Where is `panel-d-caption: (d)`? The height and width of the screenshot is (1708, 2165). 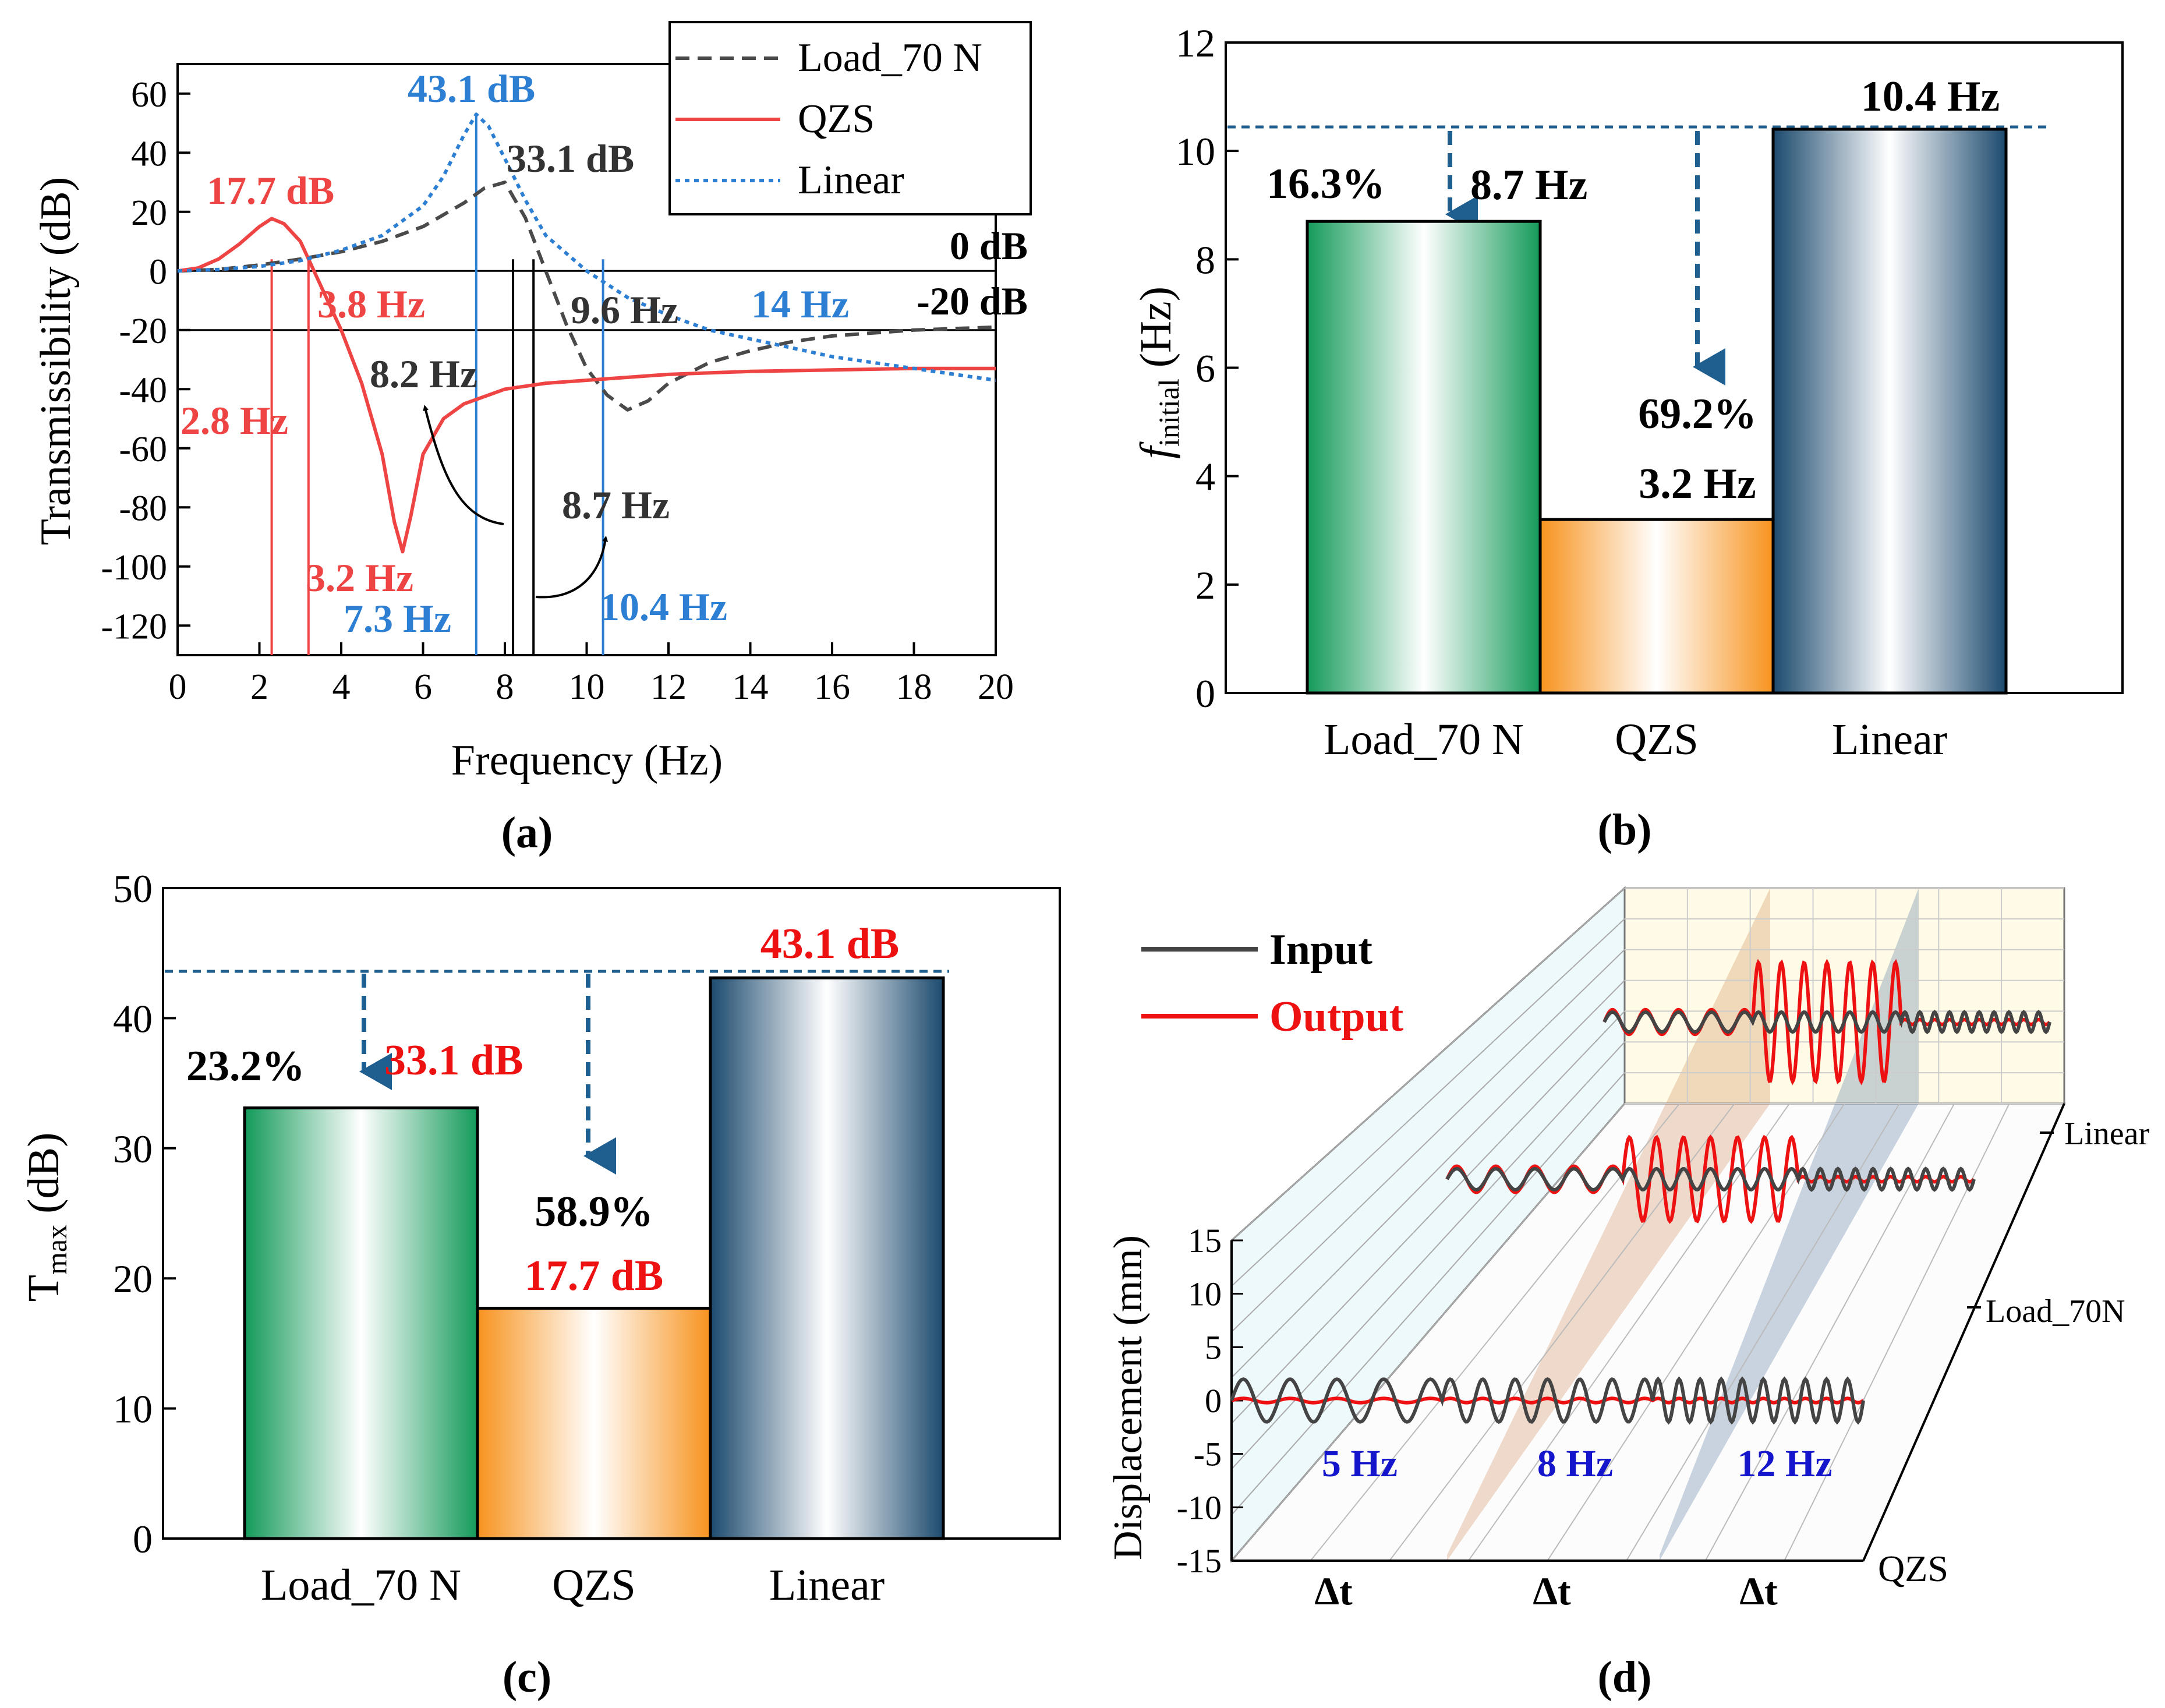
panel-d-caption: (d) is located at coordinates (1625, 1677).